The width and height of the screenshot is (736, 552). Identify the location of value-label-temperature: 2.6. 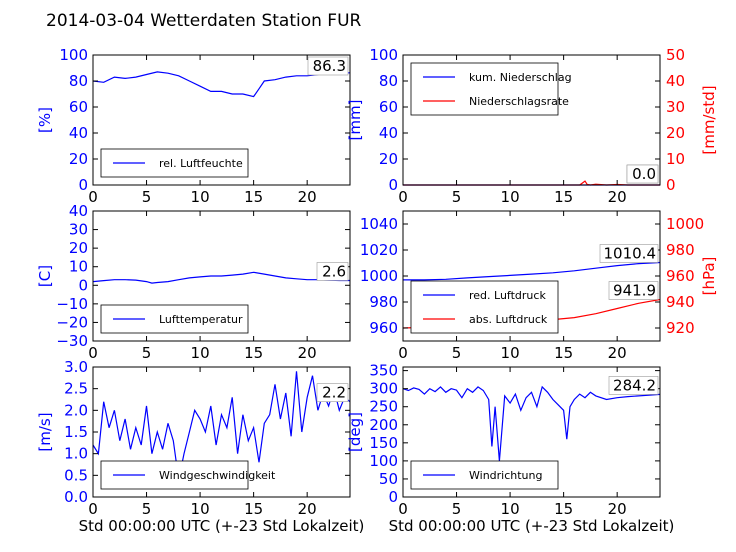
(334, 271).